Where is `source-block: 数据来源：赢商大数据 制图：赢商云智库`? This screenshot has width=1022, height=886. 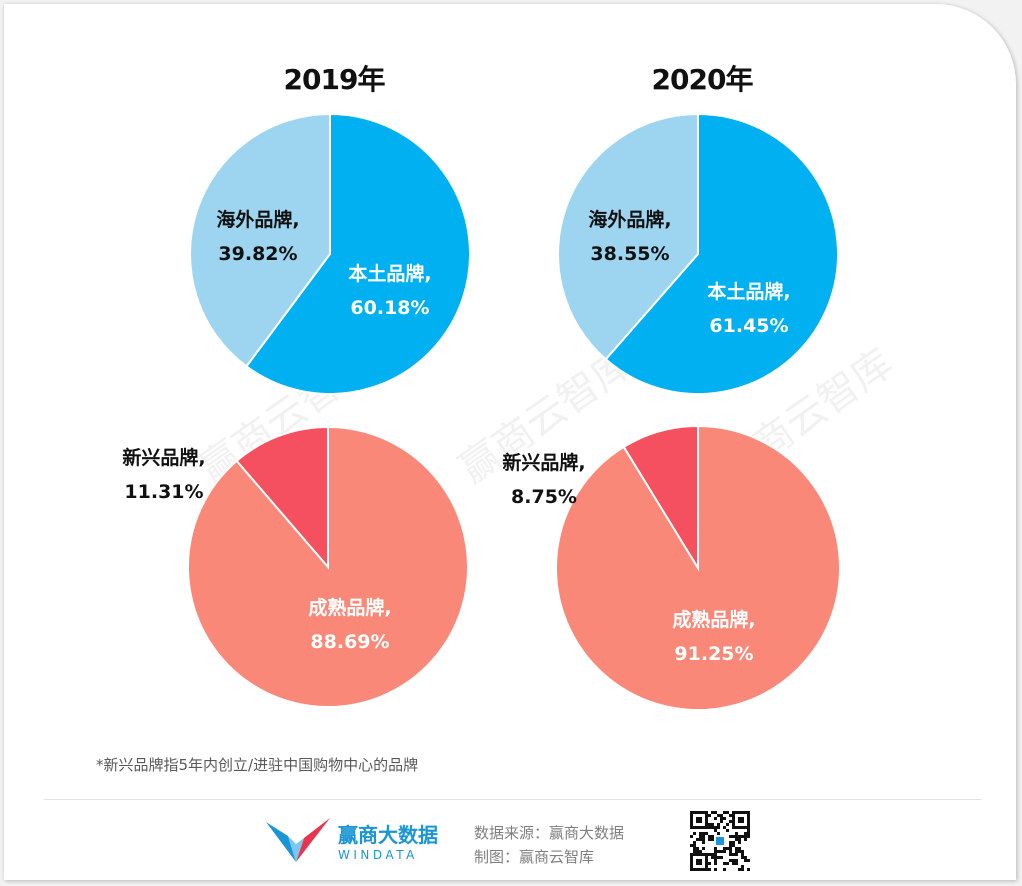
source-block: 数据来源：赢商大数据 制图：赢商云智库 is located at coordinates (549, 845).